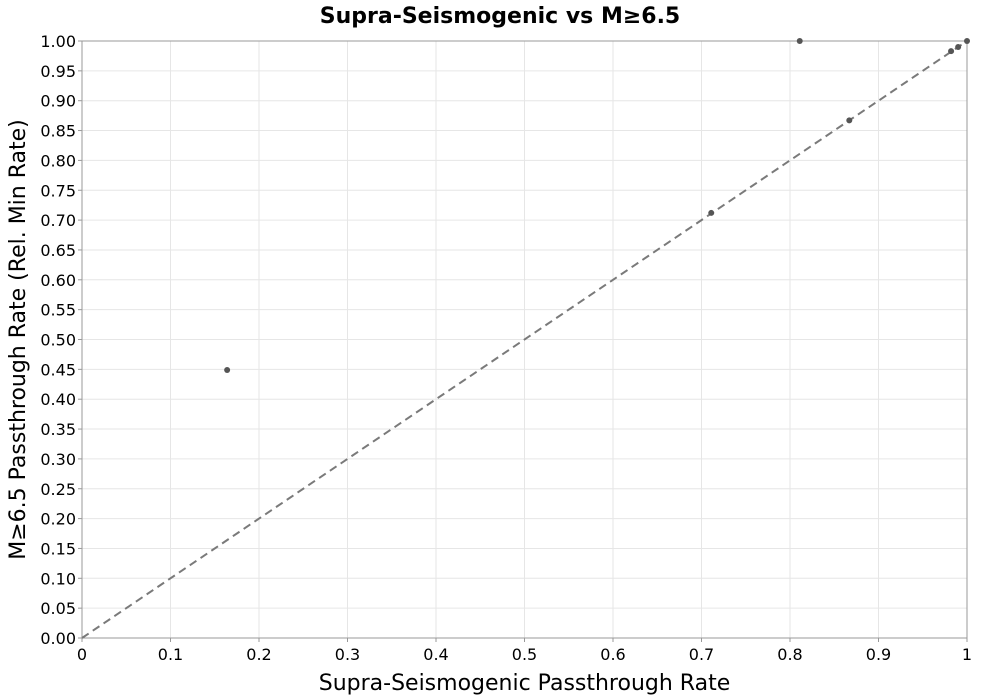 The image size is (1000, 700). I want to click on y-tick-label: 0.15, so click(58, 548).